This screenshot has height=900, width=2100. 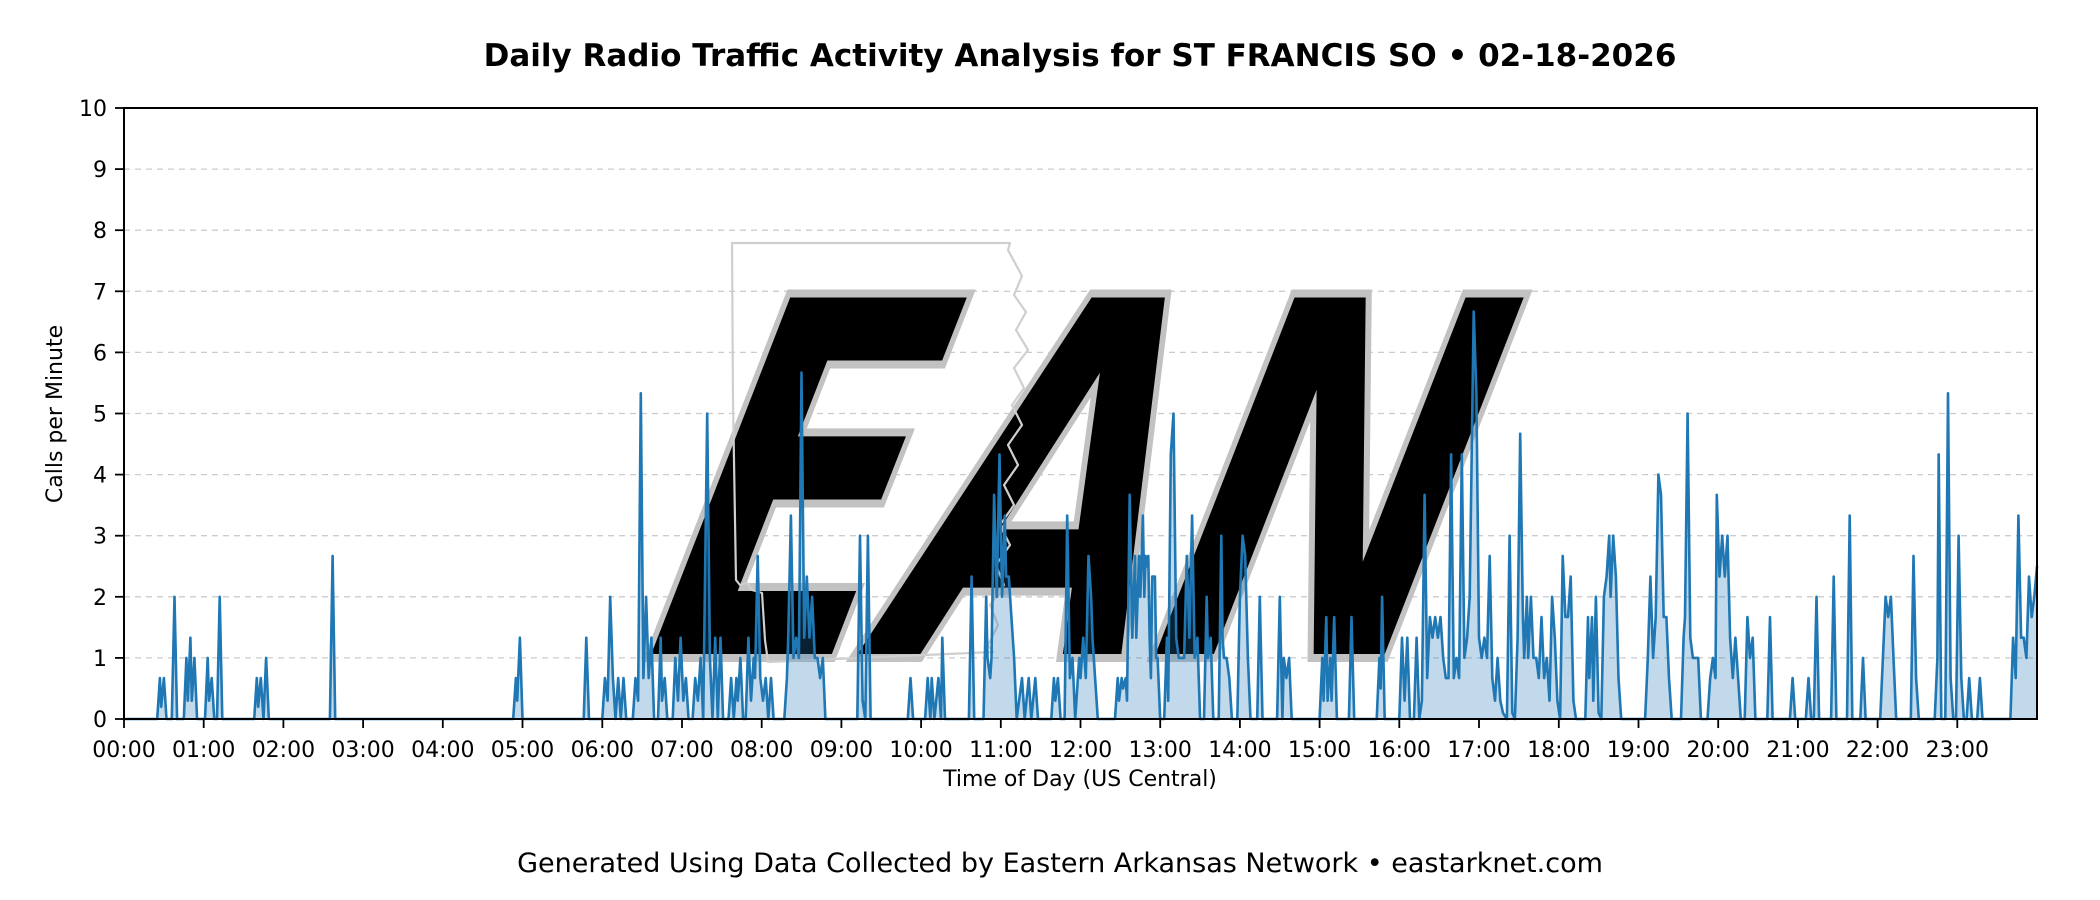 I want to click on x-tick-label: 07:00, so click(x=681, y=750).